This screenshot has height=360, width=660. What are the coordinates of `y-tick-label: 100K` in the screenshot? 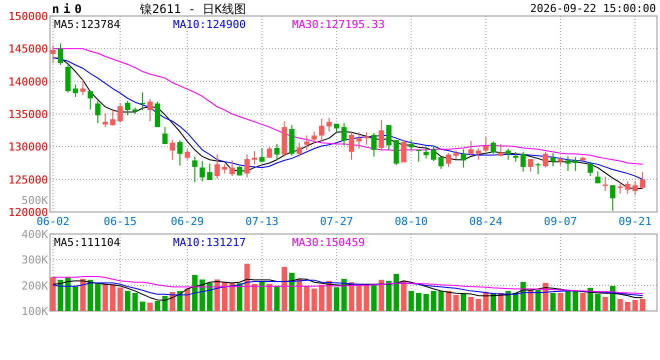 It's located at (35, 311).